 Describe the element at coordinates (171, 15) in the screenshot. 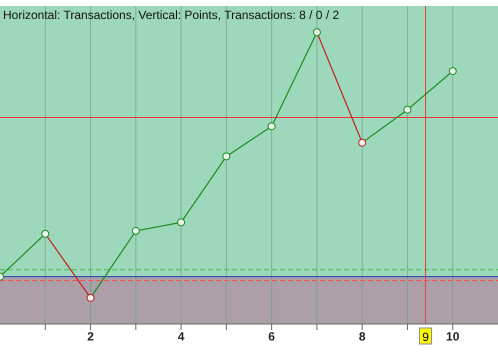

I see `chart-title: Horizontal: Transactions, Vertical: Points, Transactions: 8 / 0 / 2` at that location.